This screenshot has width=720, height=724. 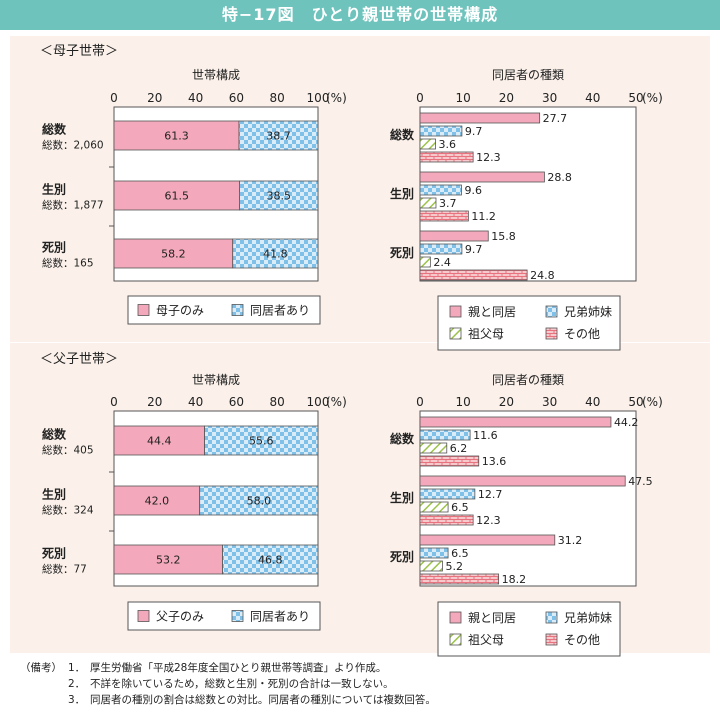 I want to click on data-label: 3.6, so click(x=448, y=144).